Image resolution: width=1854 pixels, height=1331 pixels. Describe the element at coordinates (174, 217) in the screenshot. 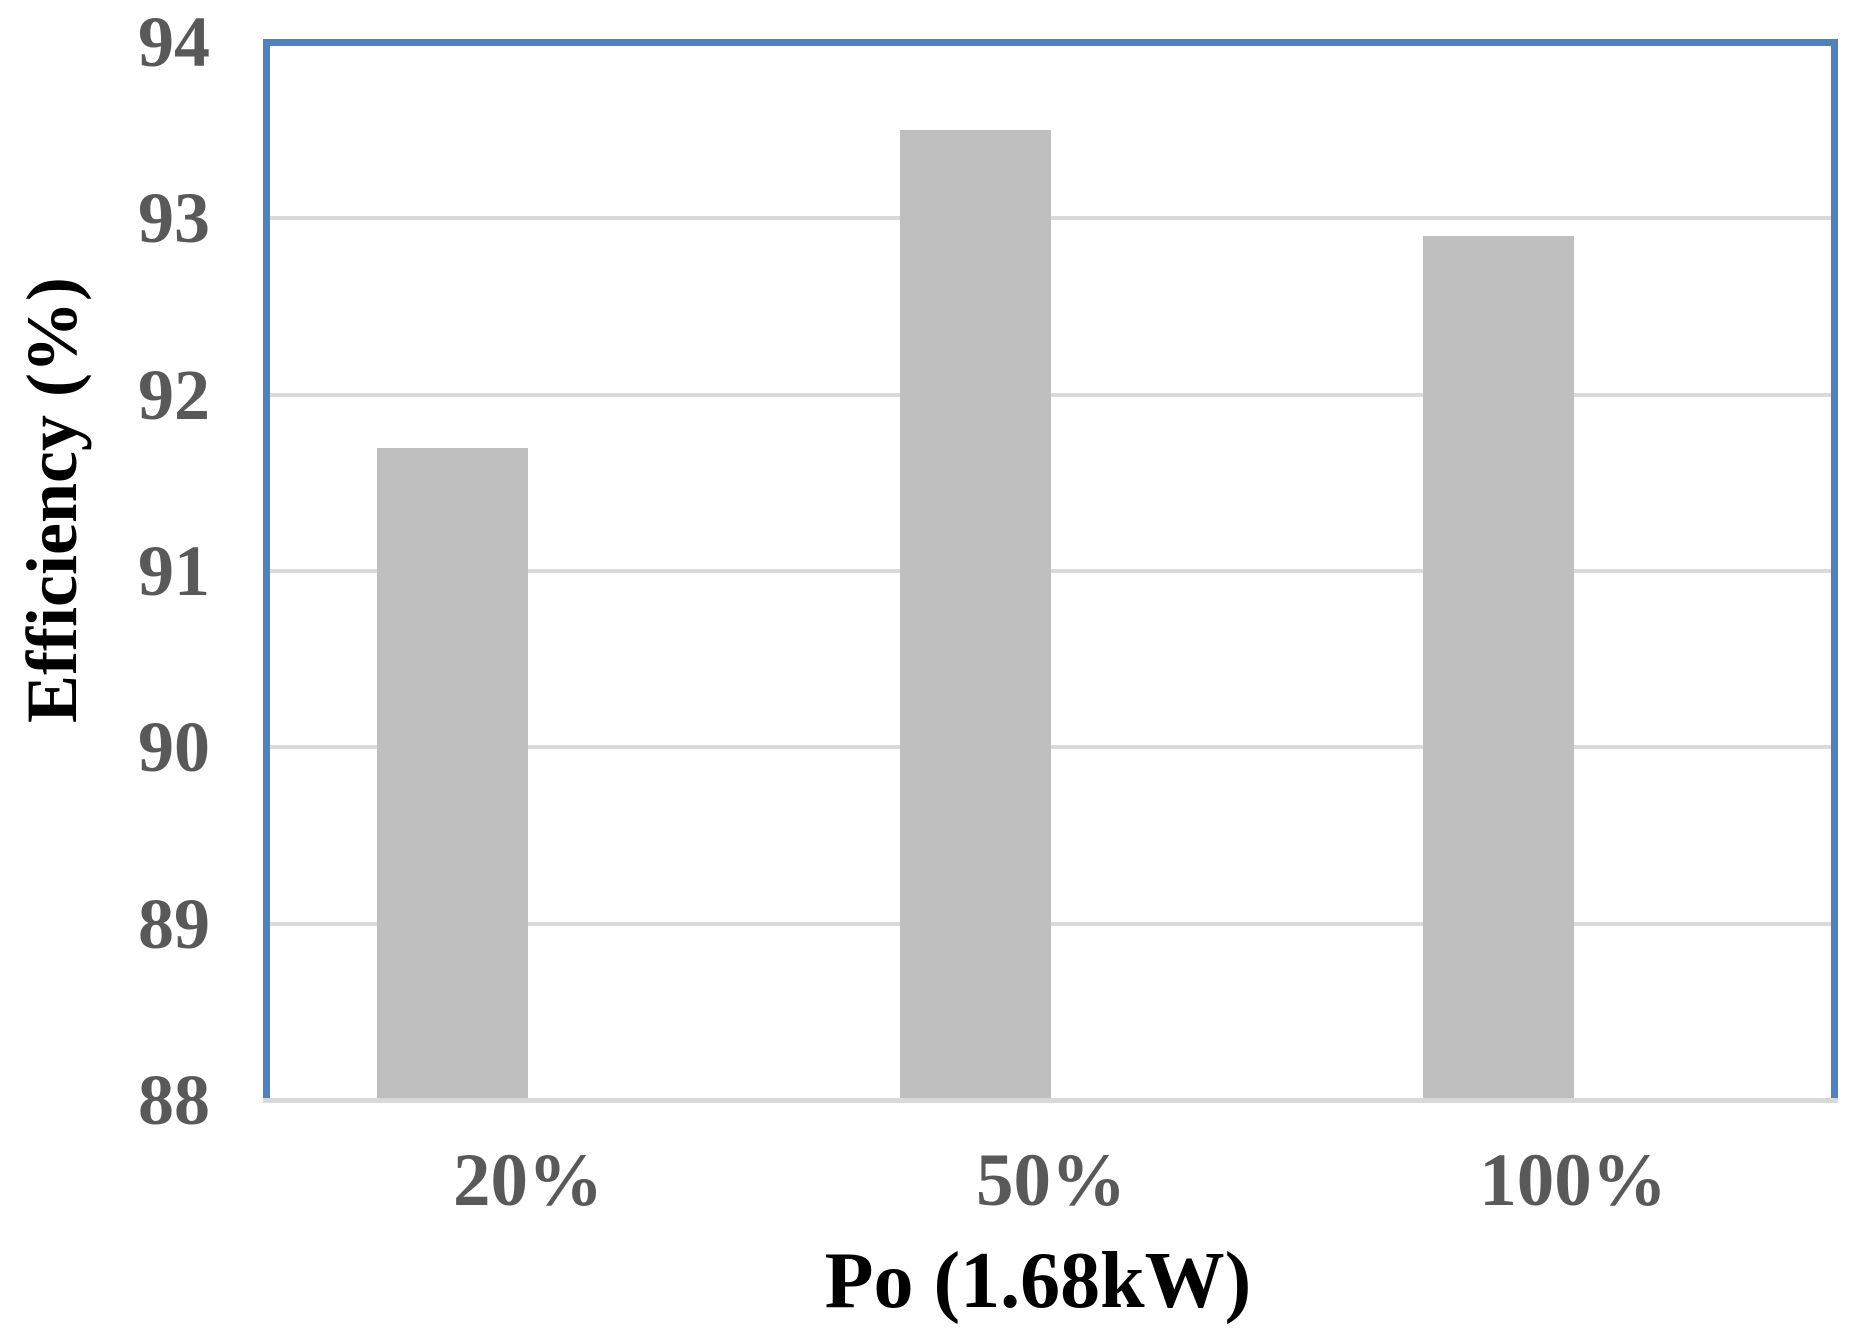

I see `y-tick-label-93: 93` at that location.